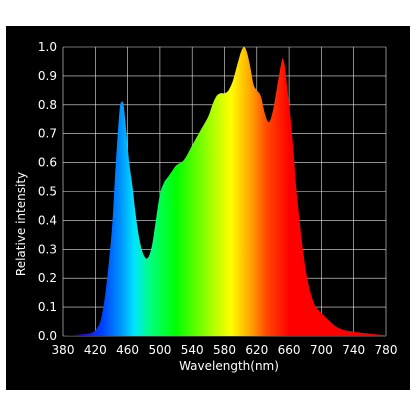 The image size is (416, 416). Describe the element at coordinates (47, 336) in the screenshot. I see `y-tick-label: 0.0` at that location.